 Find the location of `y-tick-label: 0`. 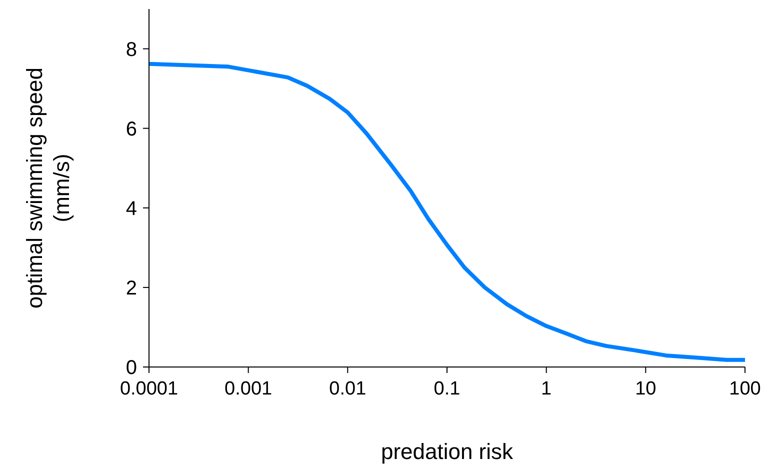

y-tick-label: 0 is located at coordinates (131, 368).